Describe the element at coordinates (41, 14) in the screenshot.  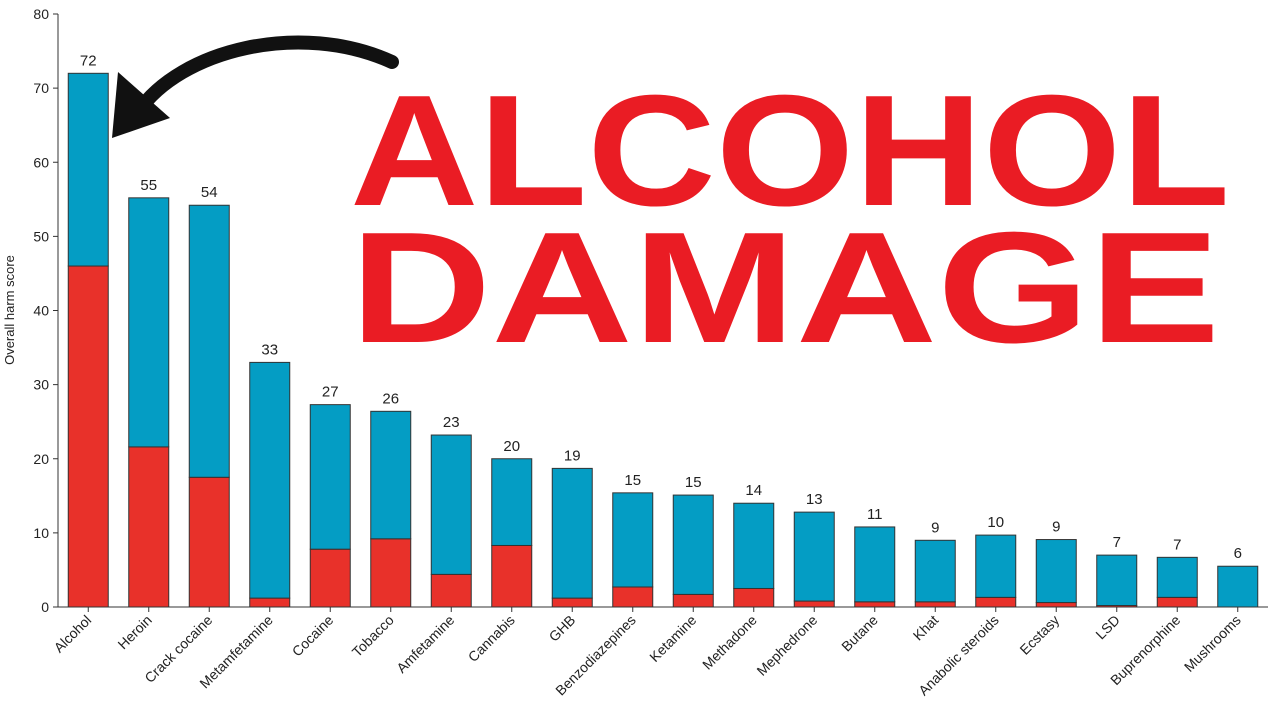
I see `y-tick-label: 80` at that location.